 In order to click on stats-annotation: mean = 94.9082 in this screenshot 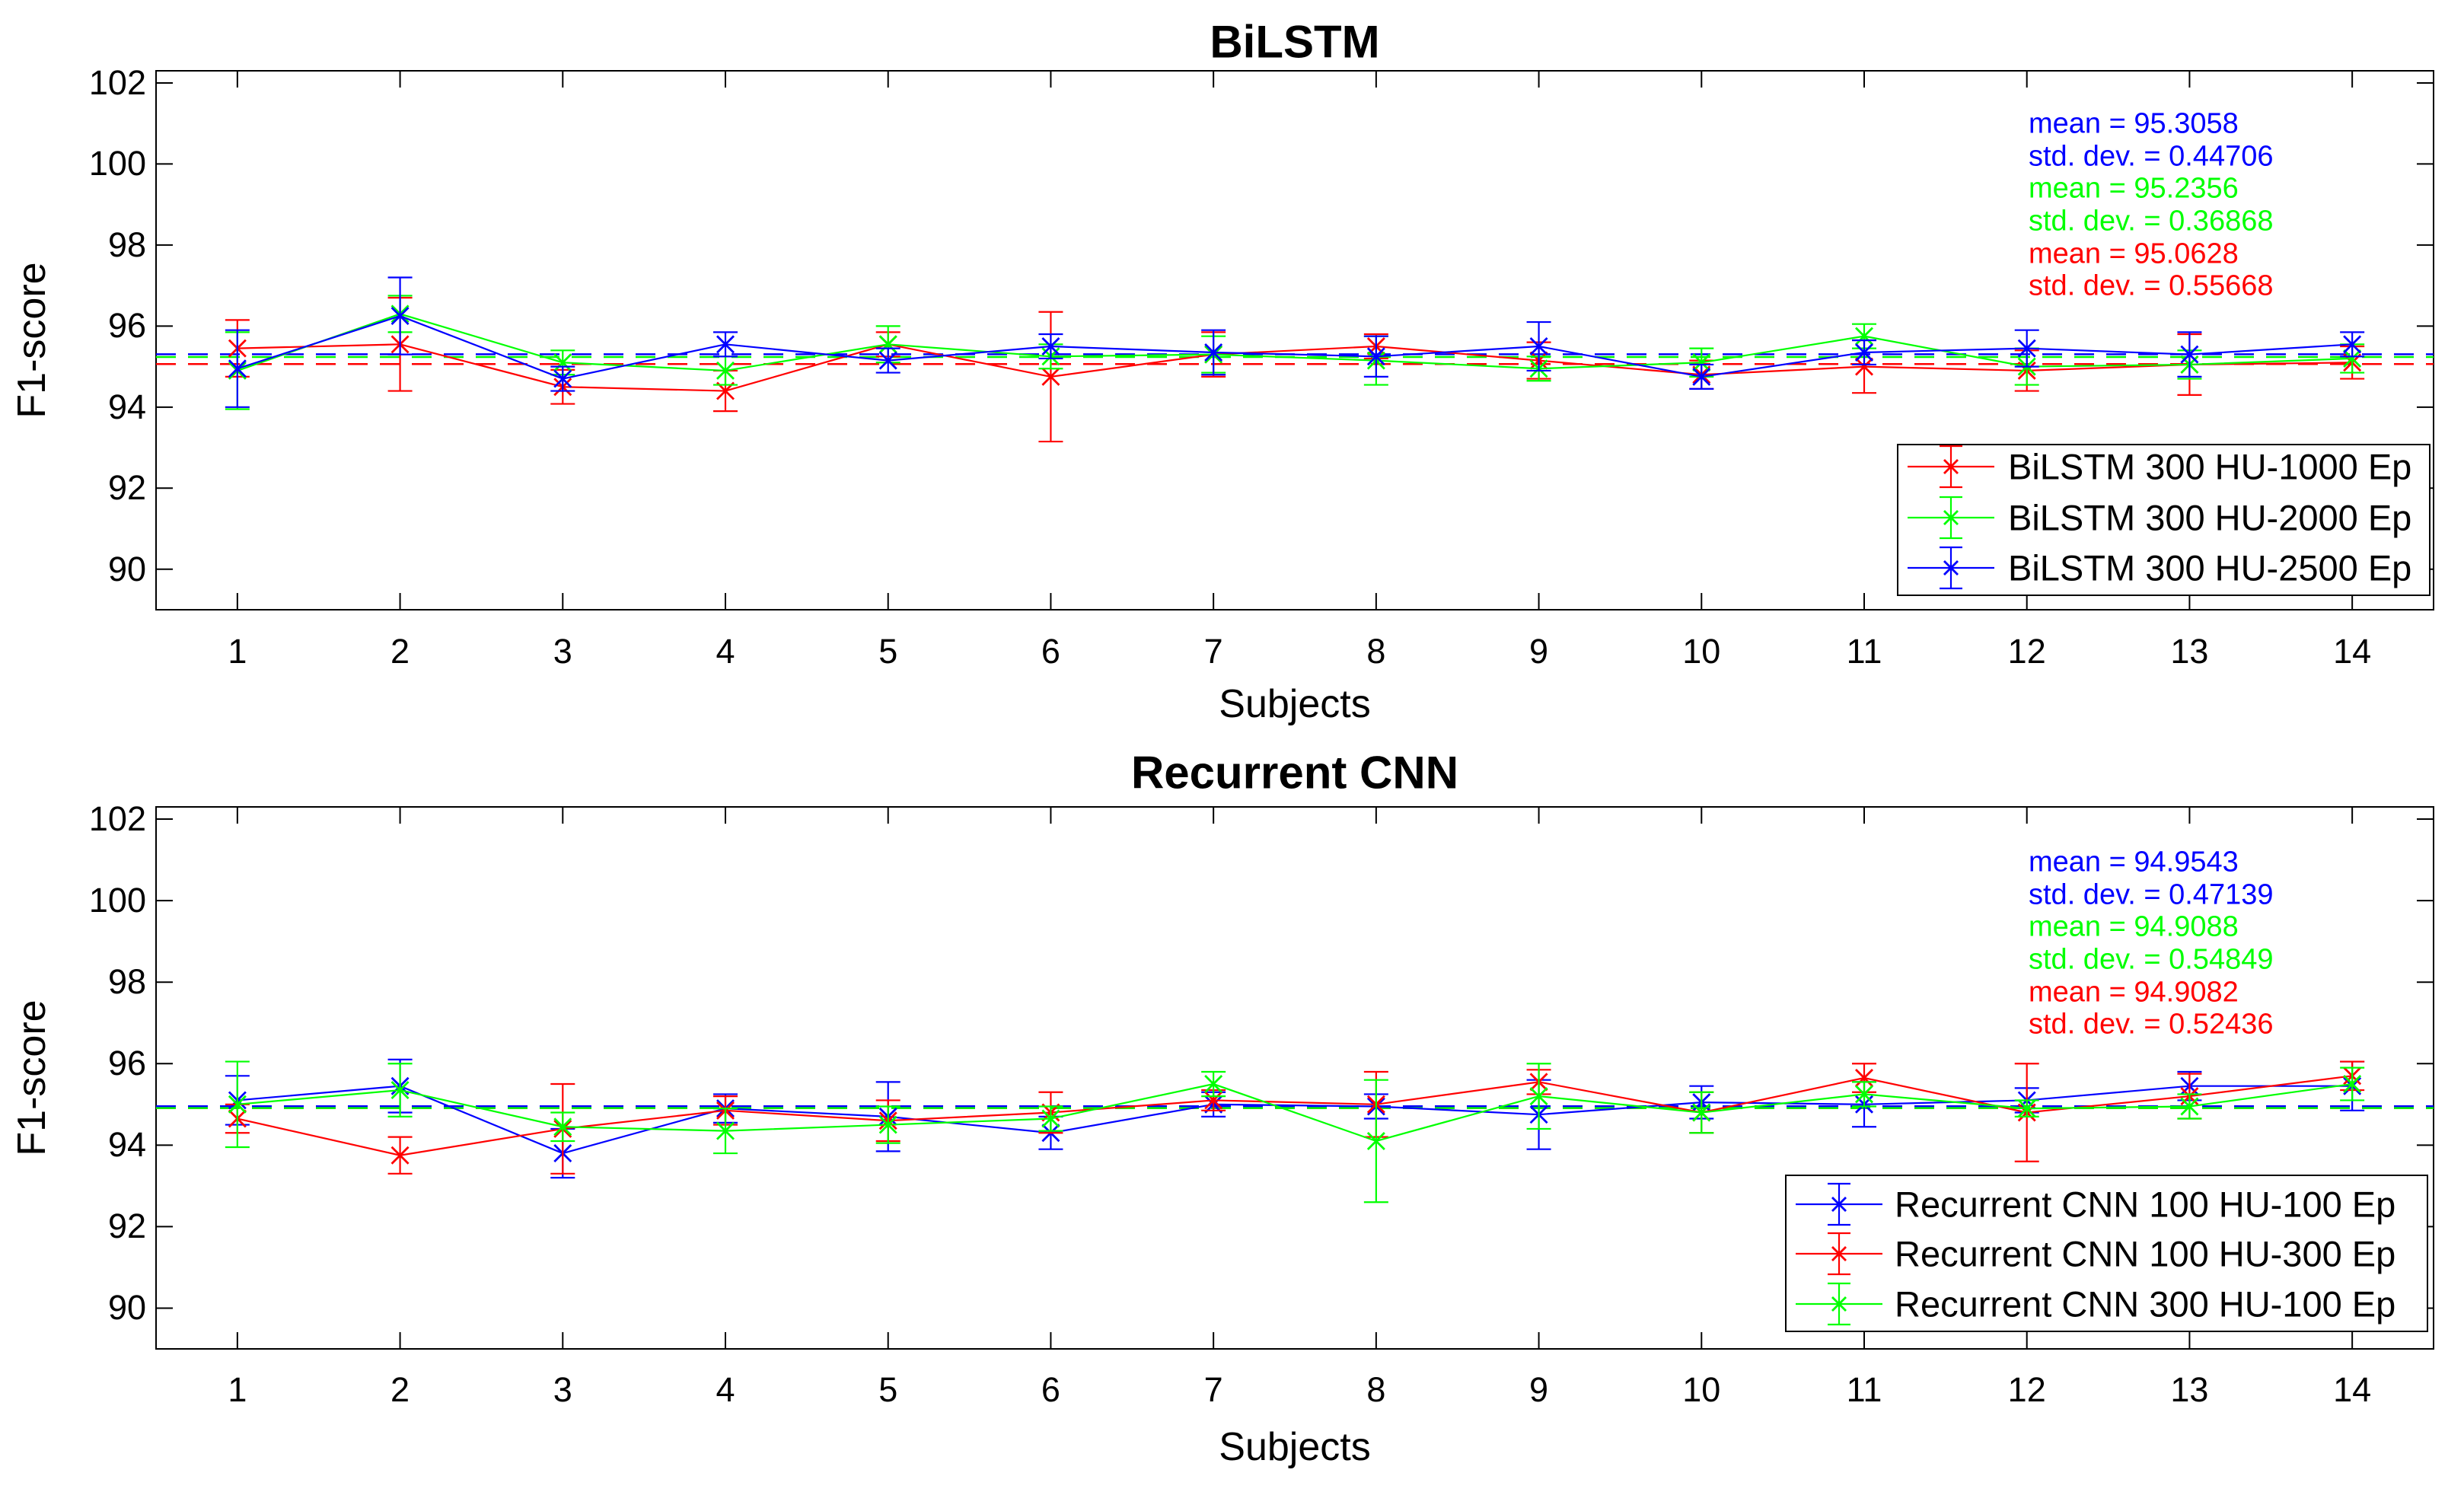, I will do `click(2134, 992)`.